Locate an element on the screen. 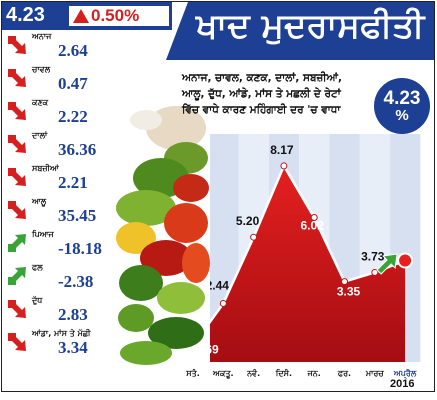 Image resolution: width=437 pixels, height=400 pixels. x-tick-label: ਨਵੰ. is located at coordinates (253, 372).